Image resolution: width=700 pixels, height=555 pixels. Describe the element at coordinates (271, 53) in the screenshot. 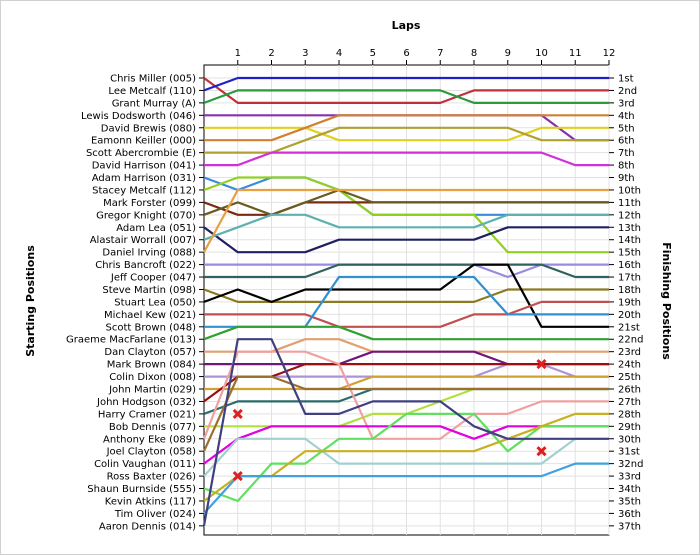

I see `lap-tick-label: 2` at that location.